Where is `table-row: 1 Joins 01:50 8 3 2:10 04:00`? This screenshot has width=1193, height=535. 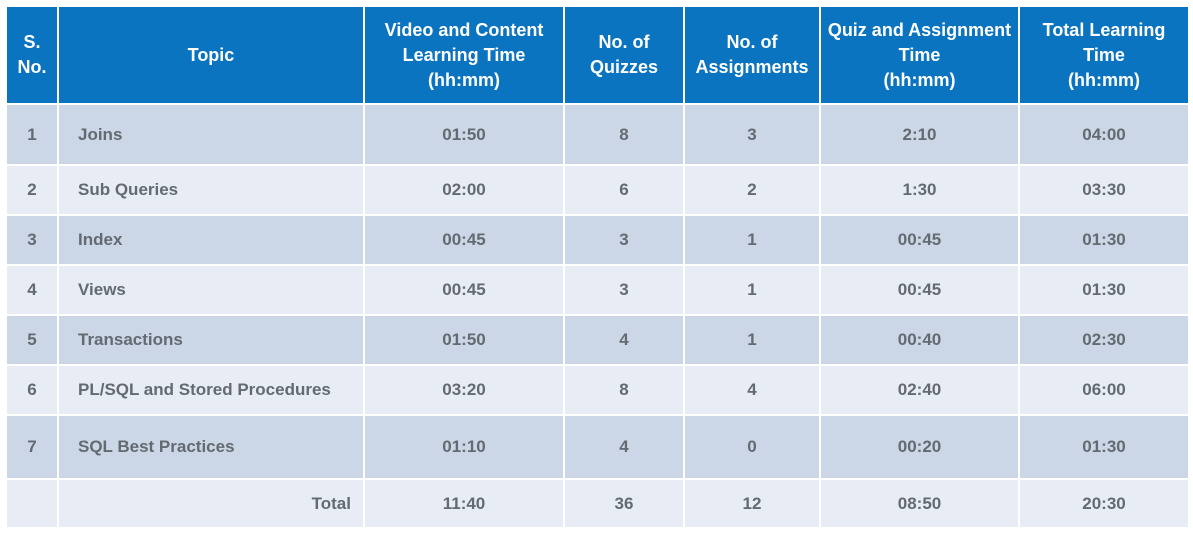 table-row: 1 Joins 01:50 8 3 2:10 04:00 is located at coordinates (597, 134).